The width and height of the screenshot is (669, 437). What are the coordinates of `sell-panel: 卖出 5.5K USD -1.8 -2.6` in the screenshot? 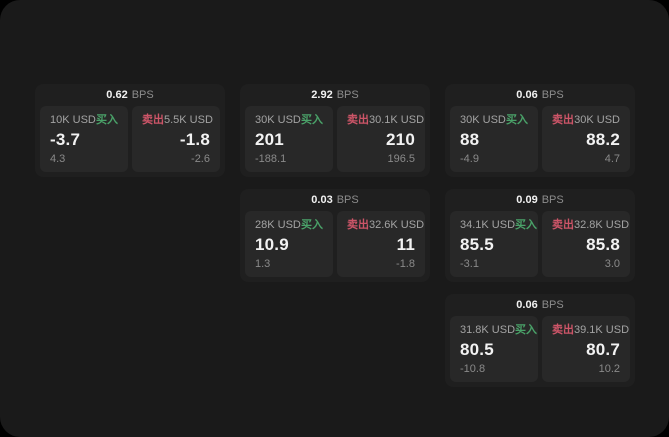 It's located at (176, 139).